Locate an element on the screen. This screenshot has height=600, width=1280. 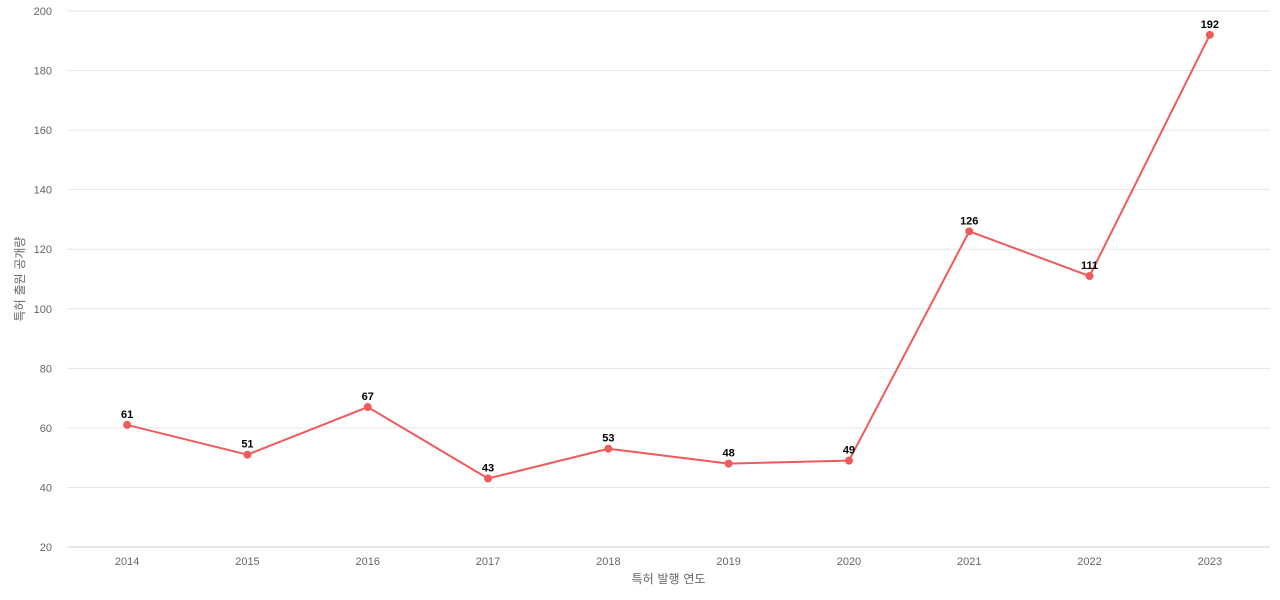
data-point-2022 is located at coordinates (1089, 276).